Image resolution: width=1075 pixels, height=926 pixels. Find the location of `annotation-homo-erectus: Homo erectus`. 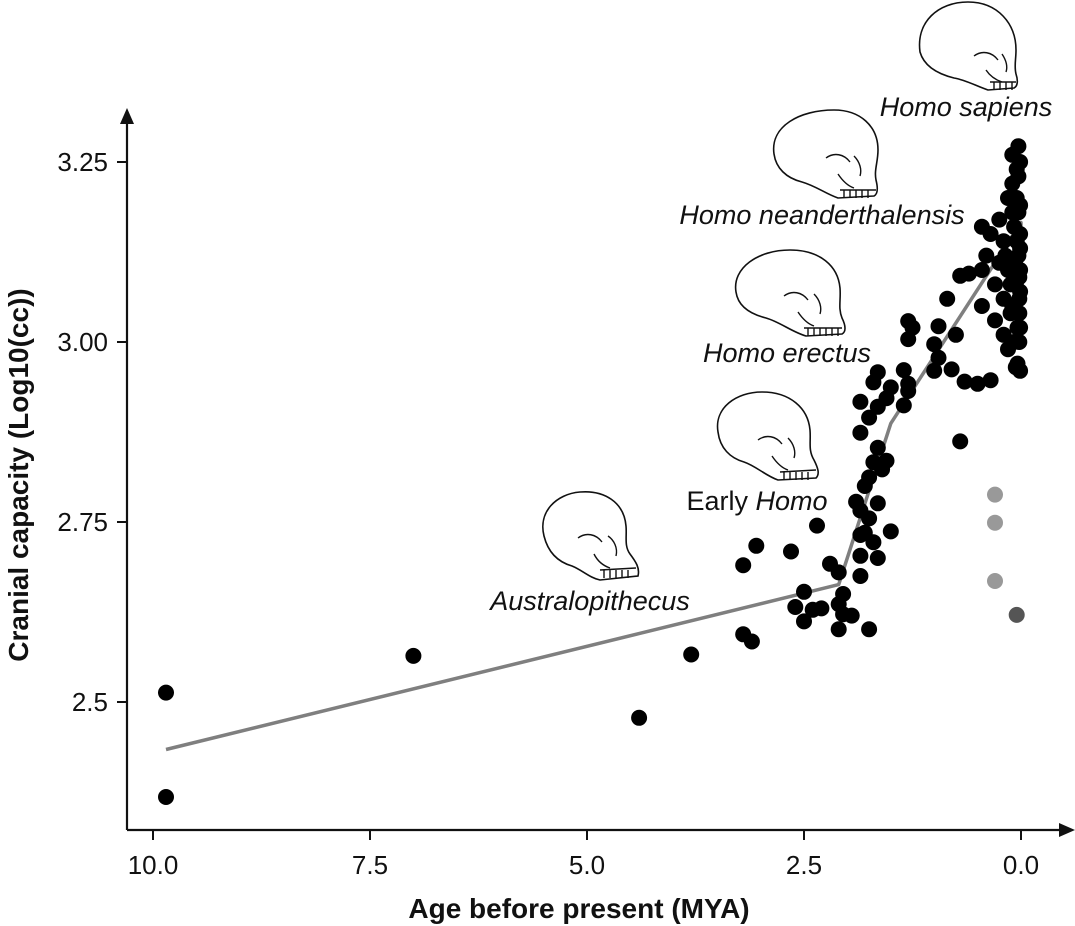

annotation-homo-erectus: Homo erectus is located at coordinates (787, 353).